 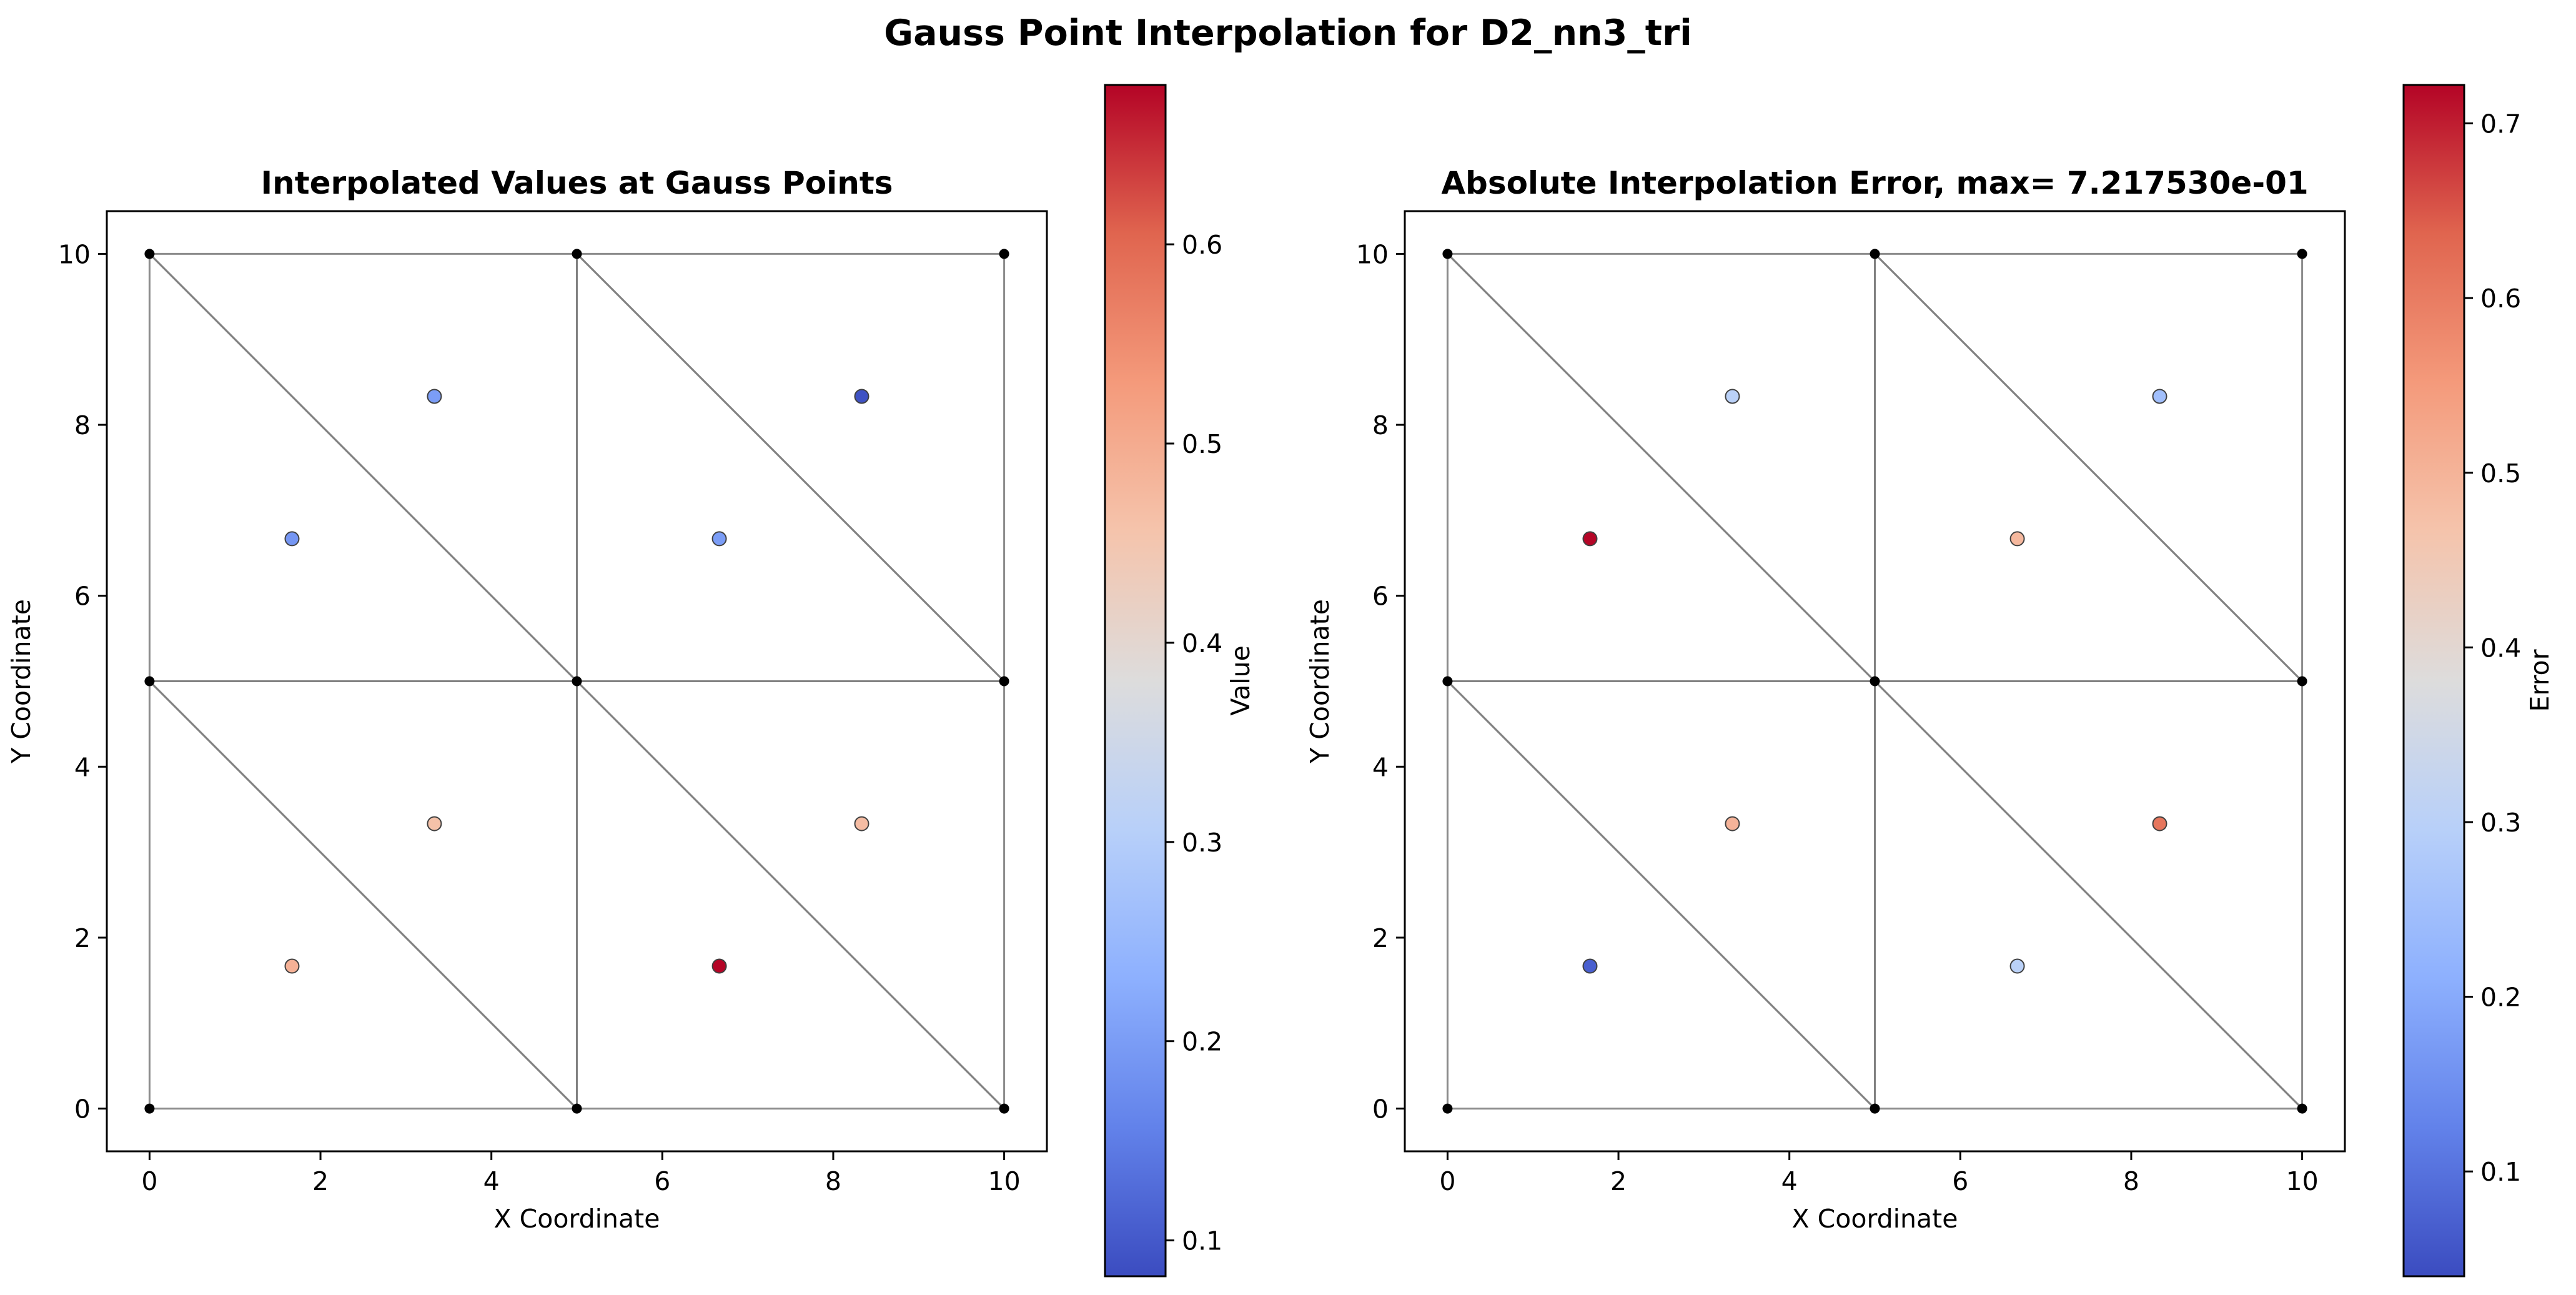 What do you see at coordinates (577, 183) in the screenshot?
I see `panel-title: Interpolated Values at Gauss Points` at bounding box center [577, 183].